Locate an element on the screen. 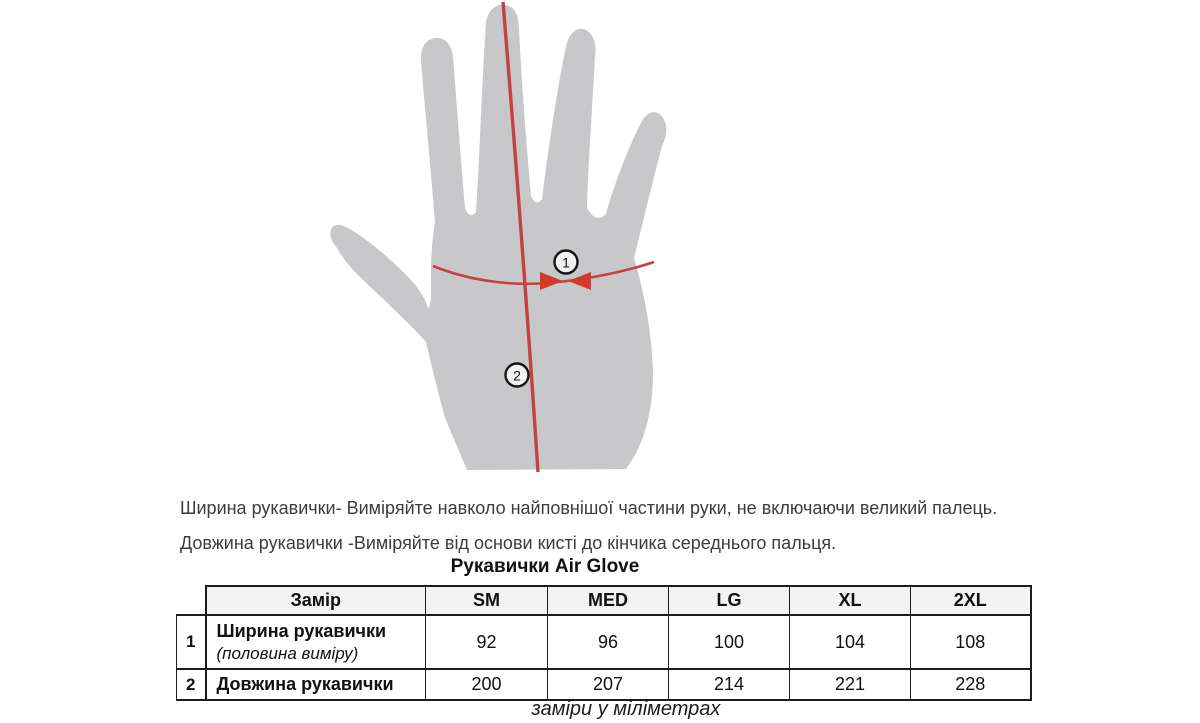 This screenshot has width=1200, height=723. length-measure-line is located at coordinates (520, 237).